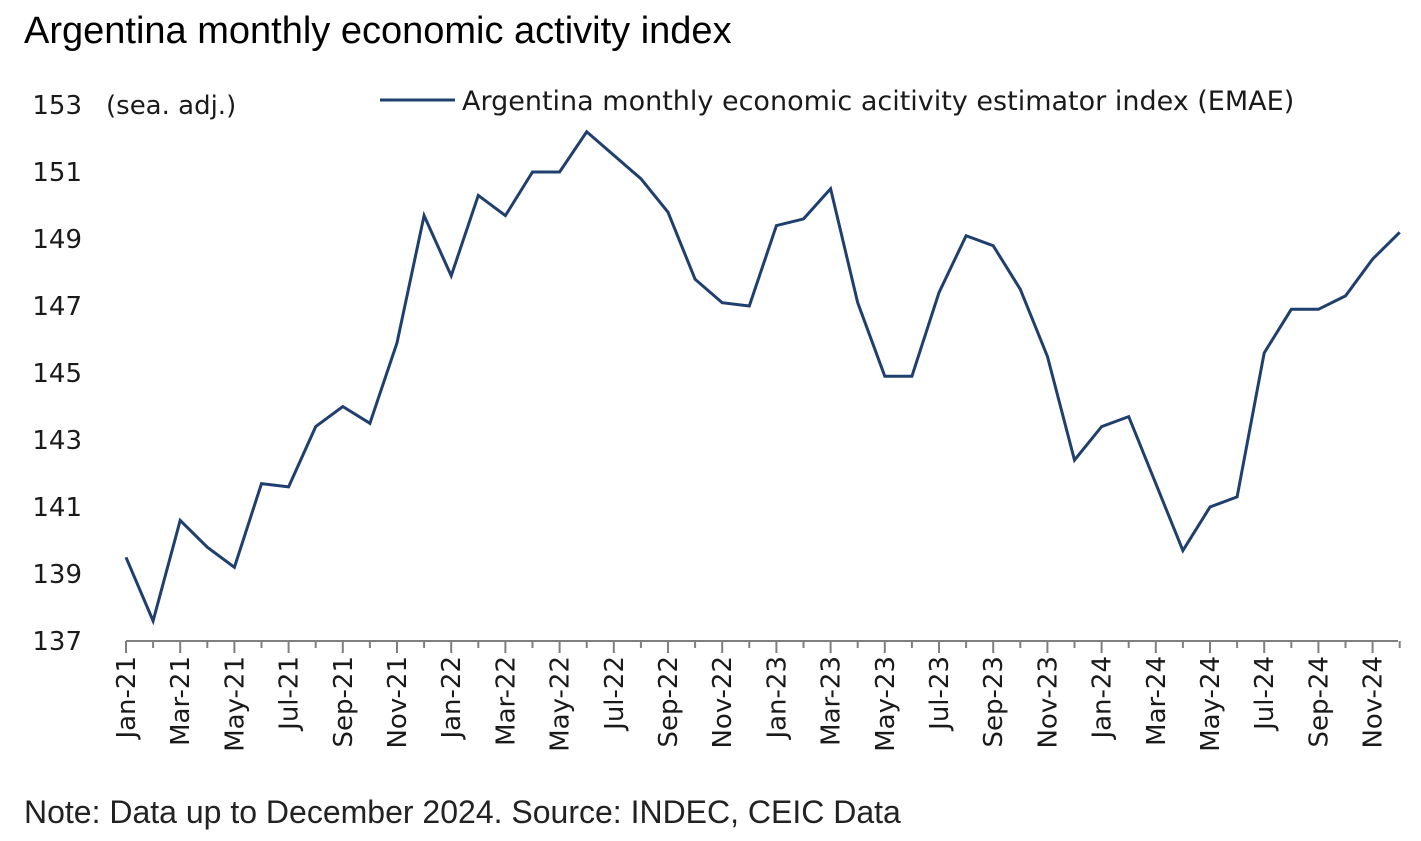 Image resolution: width=1421 pixels, height=841 pixels. I want to click on x-tick-label: Jul-23, so click(940, 694).